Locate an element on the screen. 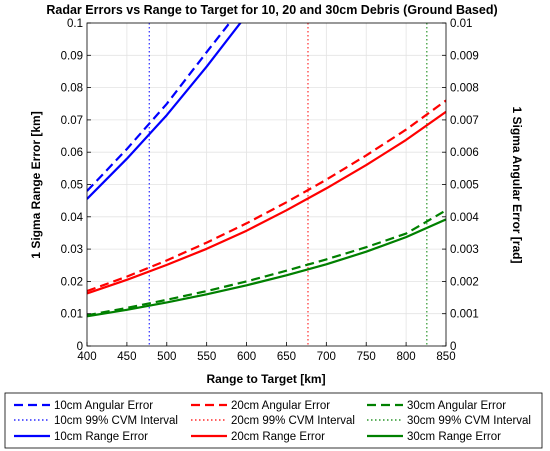  legend-label: 20cm 99% CVM Interval is located at coordinates (293, 421).